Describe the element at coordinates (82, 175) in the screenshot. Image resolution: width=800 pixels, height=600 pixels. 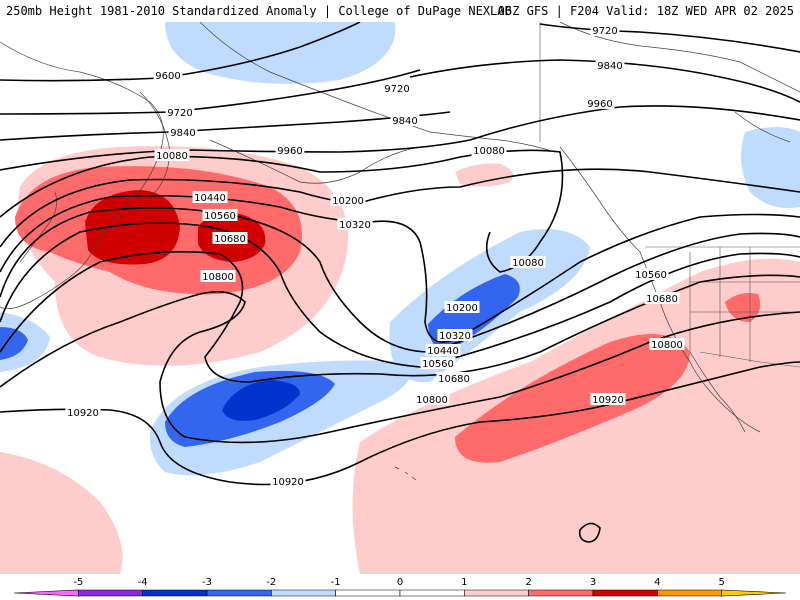
I see `coastline-asia` at that location.